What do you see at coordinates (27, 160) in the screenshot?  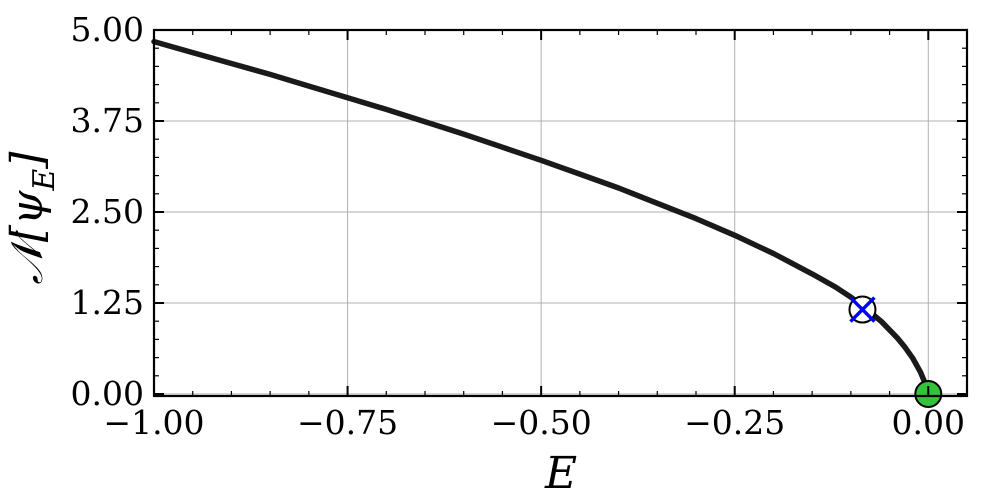 I see `y-axis-label-close: ]` at bounding box center [27, 160].